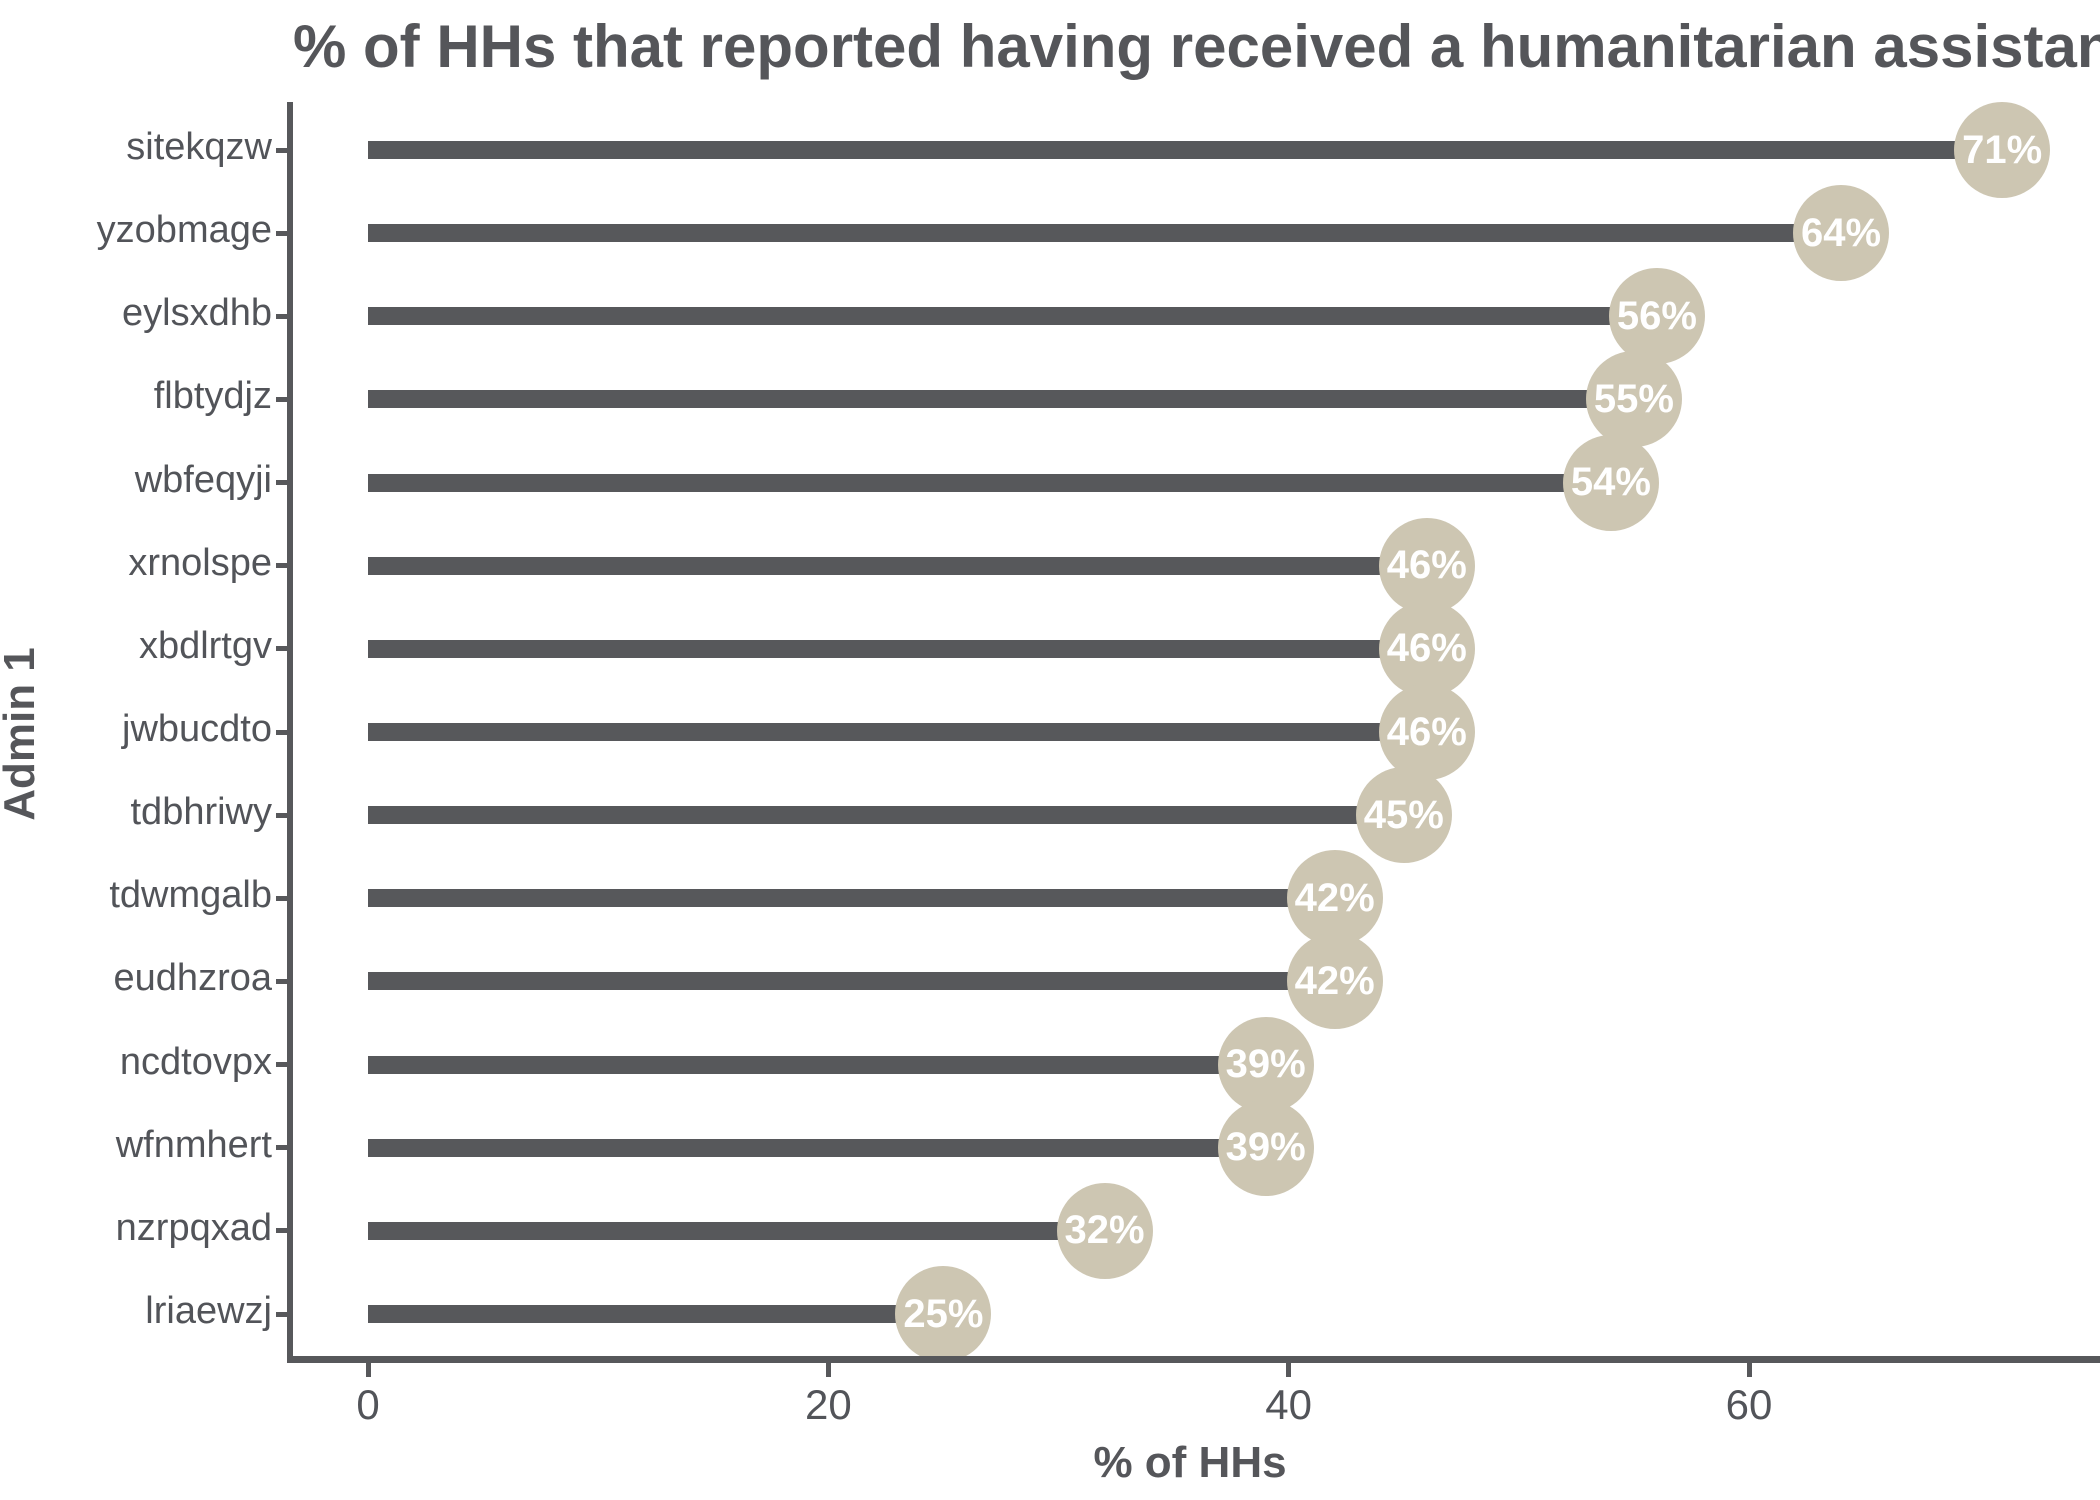  What do you see at coordinates (828, 1404) in the screenshot?
I see `x-tick-label: 20` at bounding box center [828, 1404].